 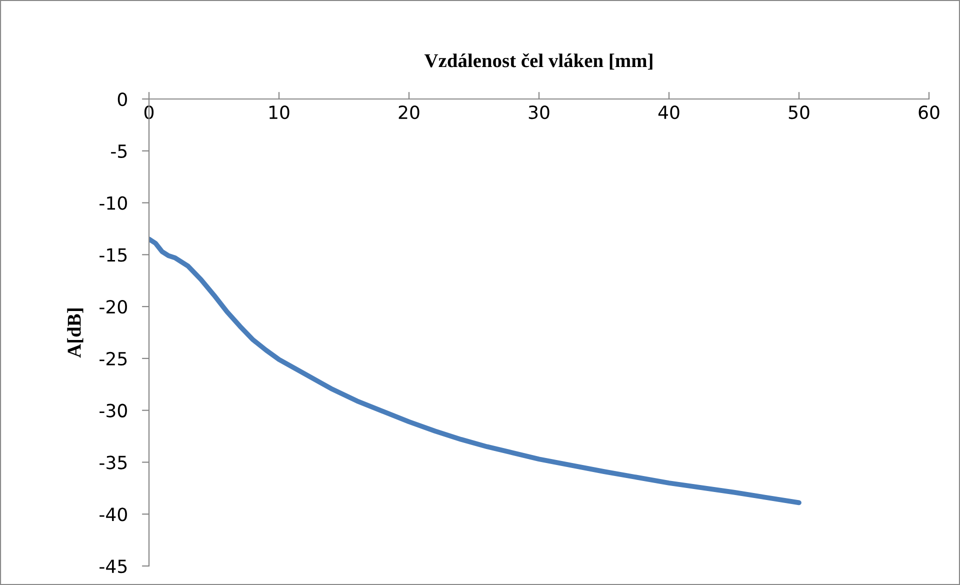 I want to click on y-tick-label: -30, so click(x=113, y=411).